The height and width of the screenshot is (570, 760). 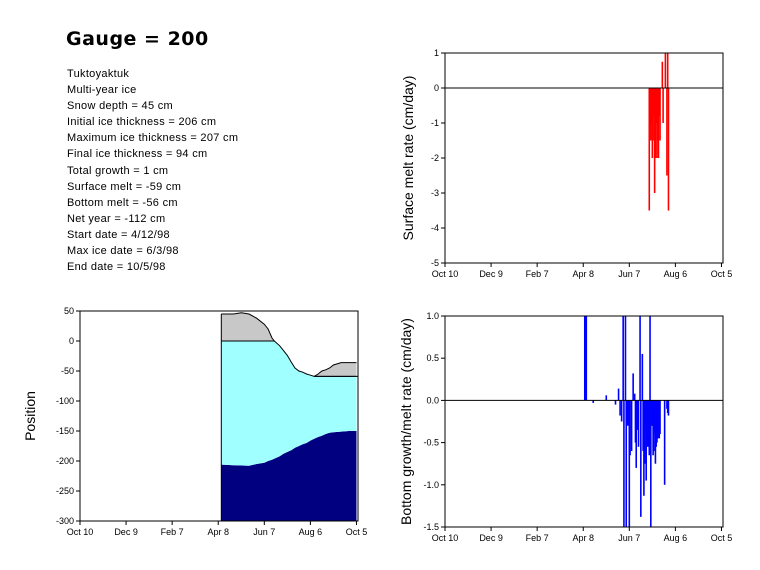 What do you see at coordinates (435, 193) in the screenshot?
I see `y-tick-label: -3` at bounding box center [435, 193].